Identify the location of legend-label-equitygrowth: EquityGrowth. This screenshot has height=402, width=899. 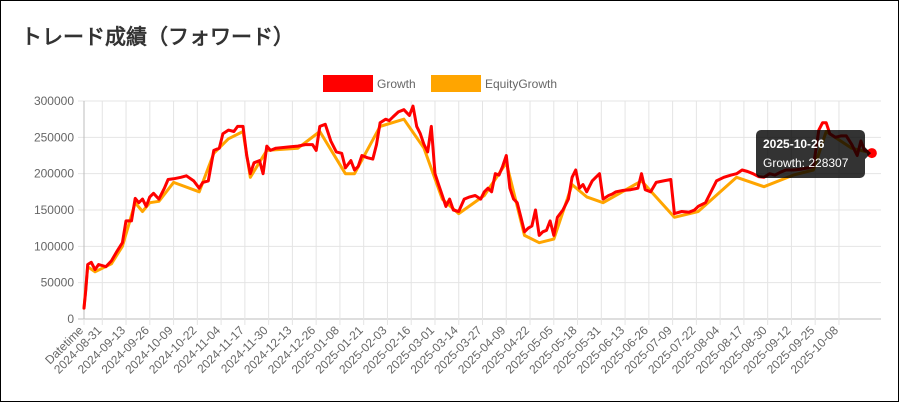
(521, 84).